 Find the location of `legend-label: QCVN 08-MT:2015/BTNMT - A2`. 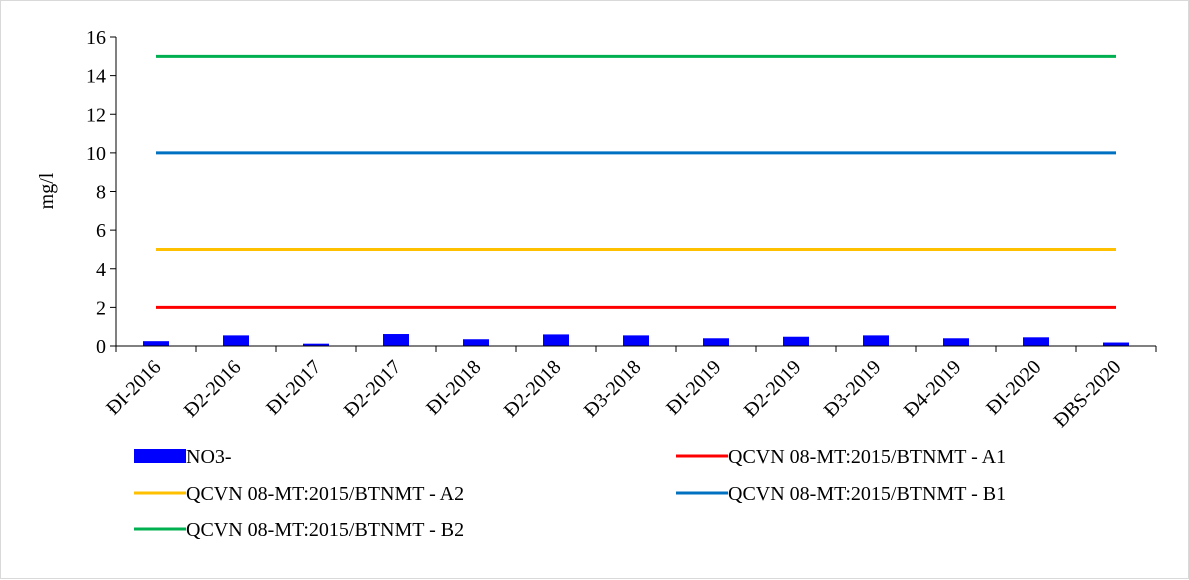

legend-label: QCVN 08-MT:2015/BTNMT - A2 is located at coordinates (325, 494).